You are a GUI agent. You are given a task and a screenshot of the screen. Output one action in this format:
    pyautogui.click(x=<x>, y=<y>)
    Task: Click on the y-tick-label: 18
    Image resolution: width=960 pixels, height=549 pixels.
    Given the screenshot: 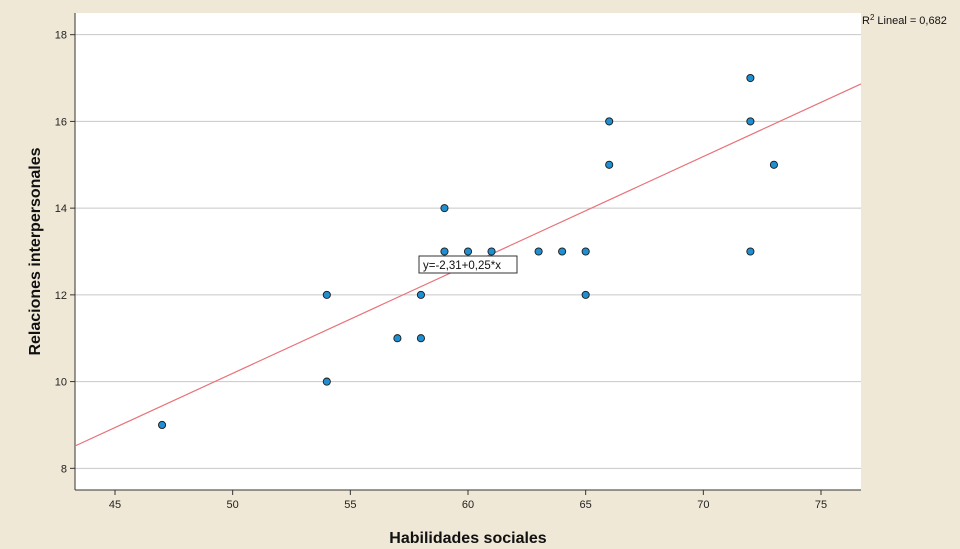 What is the action you would take?
    pyautogui.click(x=61, y=36)
    